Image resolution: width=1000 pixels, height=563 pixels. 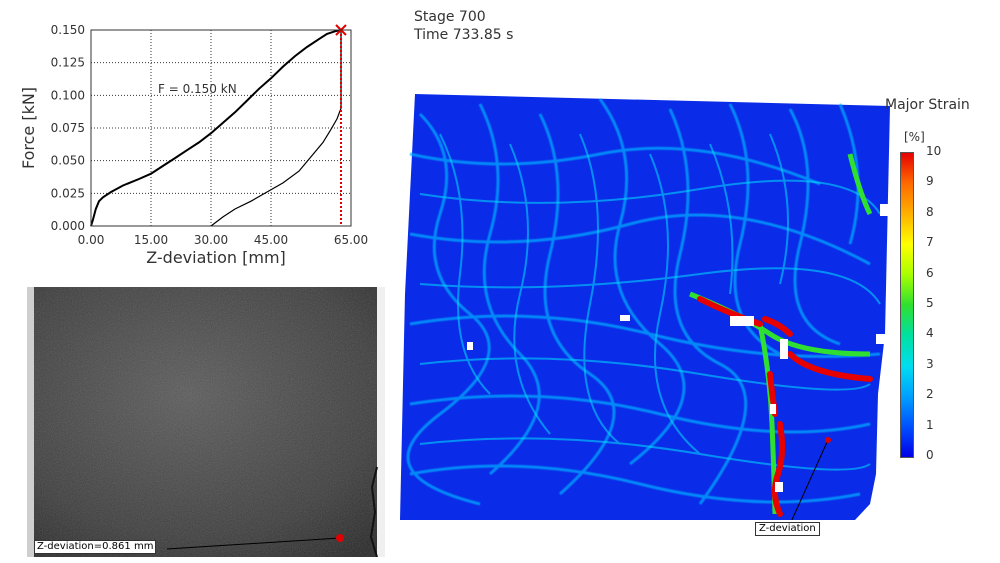 I want to click on chart-grid, so click(x=221, y=127).